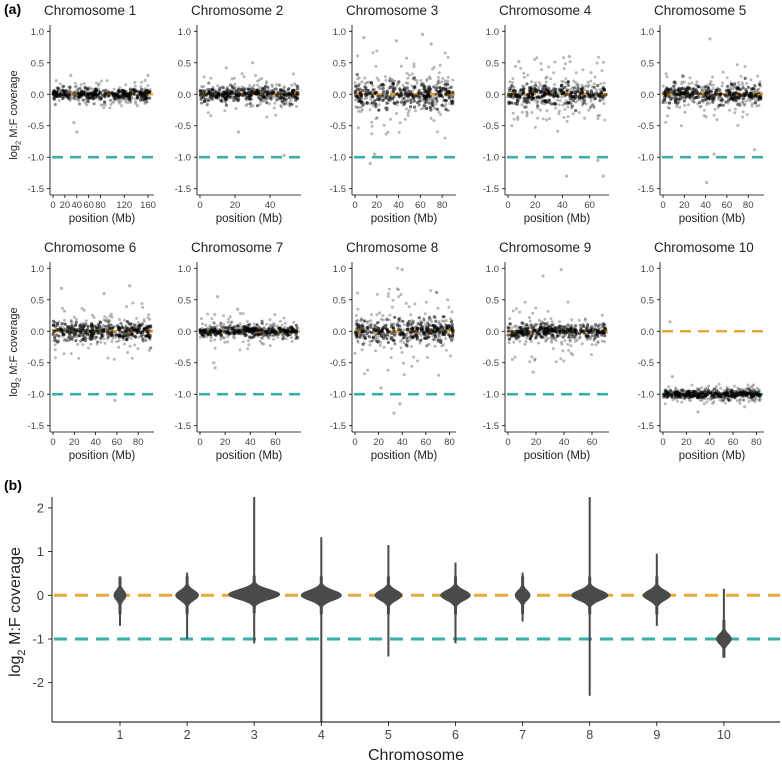 The width and height of the screenshot is (782, 763). I want to click on y-tick-label: -1.0, so click(491, 395).